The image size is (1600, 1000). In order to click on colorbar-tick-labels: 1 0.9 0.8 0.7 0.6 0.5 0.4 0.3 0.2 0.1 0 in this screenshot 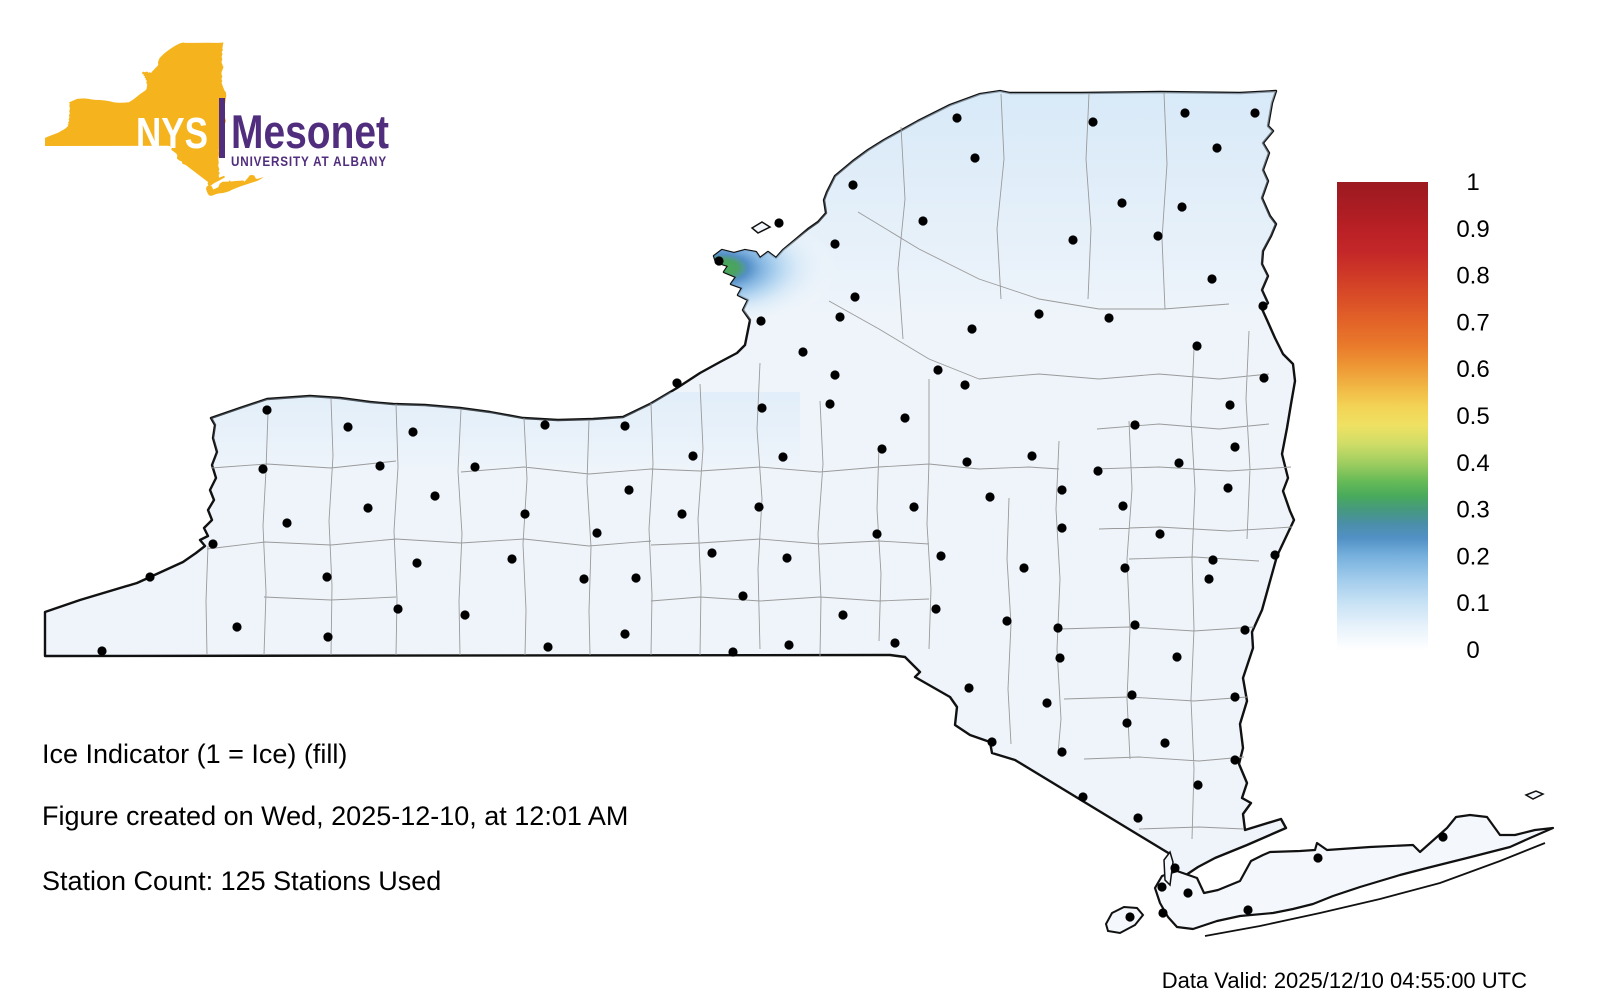, I will do `click(1472, 416)`.